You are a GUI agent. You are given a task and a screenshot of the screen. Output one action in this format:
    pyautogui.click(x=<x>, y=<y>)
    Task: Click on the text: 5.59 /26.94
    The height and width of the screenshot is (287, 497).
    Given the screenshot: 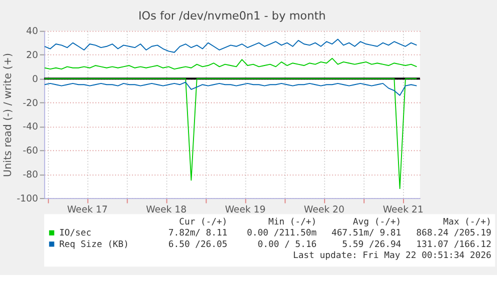 What is the action you would take?
    pyautogui.click(x=372, y=245)
    